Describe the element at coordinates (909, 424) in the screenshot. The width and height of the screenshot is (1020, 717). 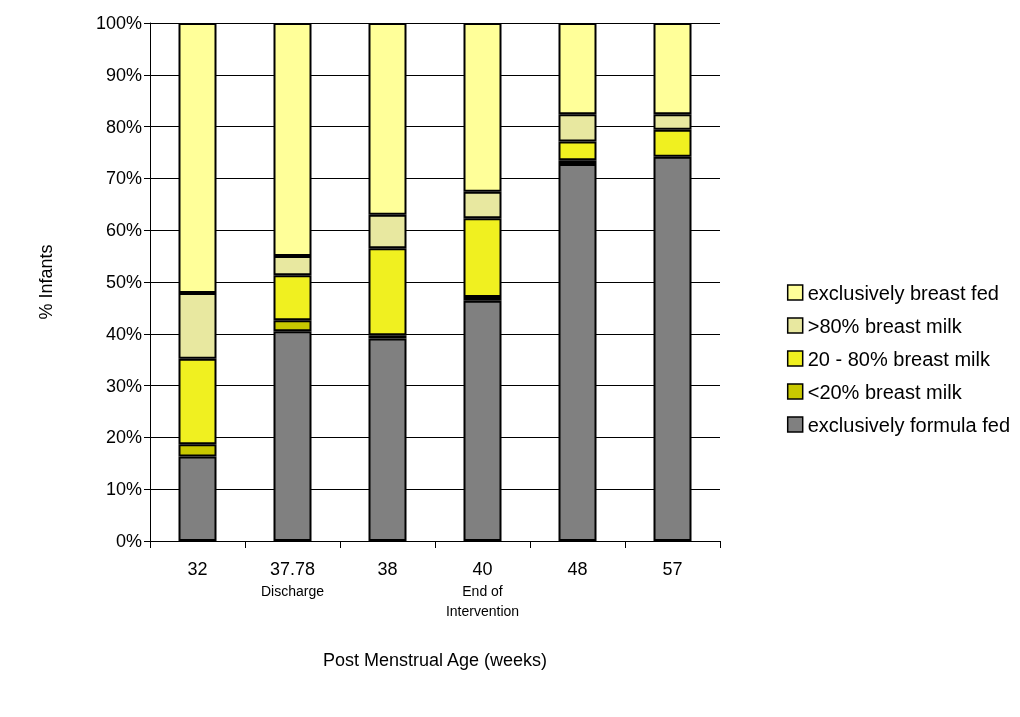
I see `legend-label: exclusively formula fed` at that location.